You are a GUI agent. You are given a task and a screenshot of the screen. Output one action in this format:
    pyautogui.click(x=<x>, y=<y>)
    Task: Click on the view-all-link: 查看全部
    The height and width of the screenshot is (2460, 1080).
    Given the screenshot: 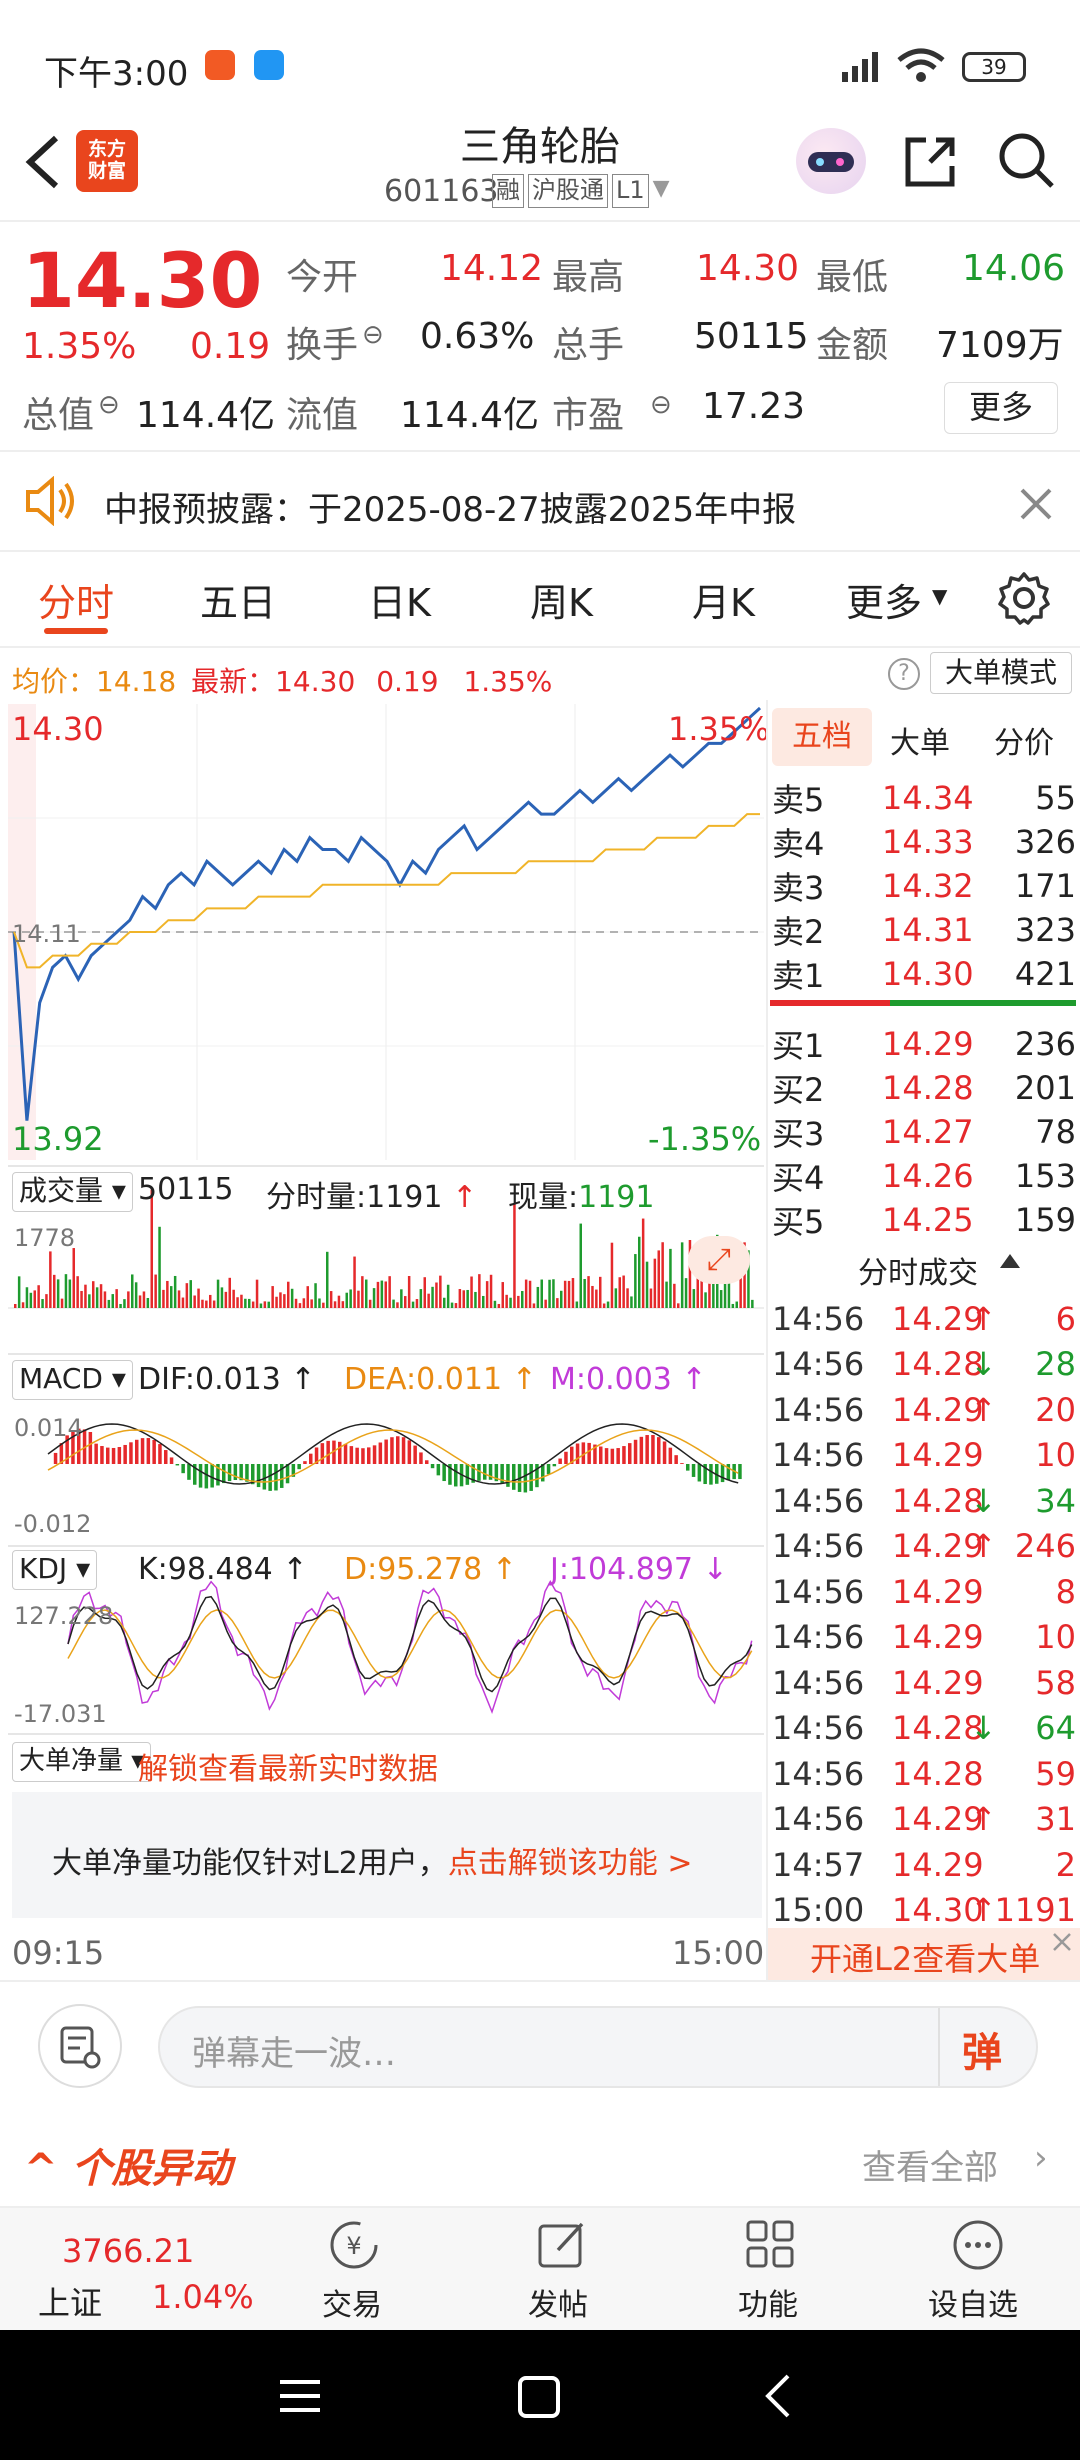 What is the action you would take?
    pyautogui.click(x=930, y=2168)
    